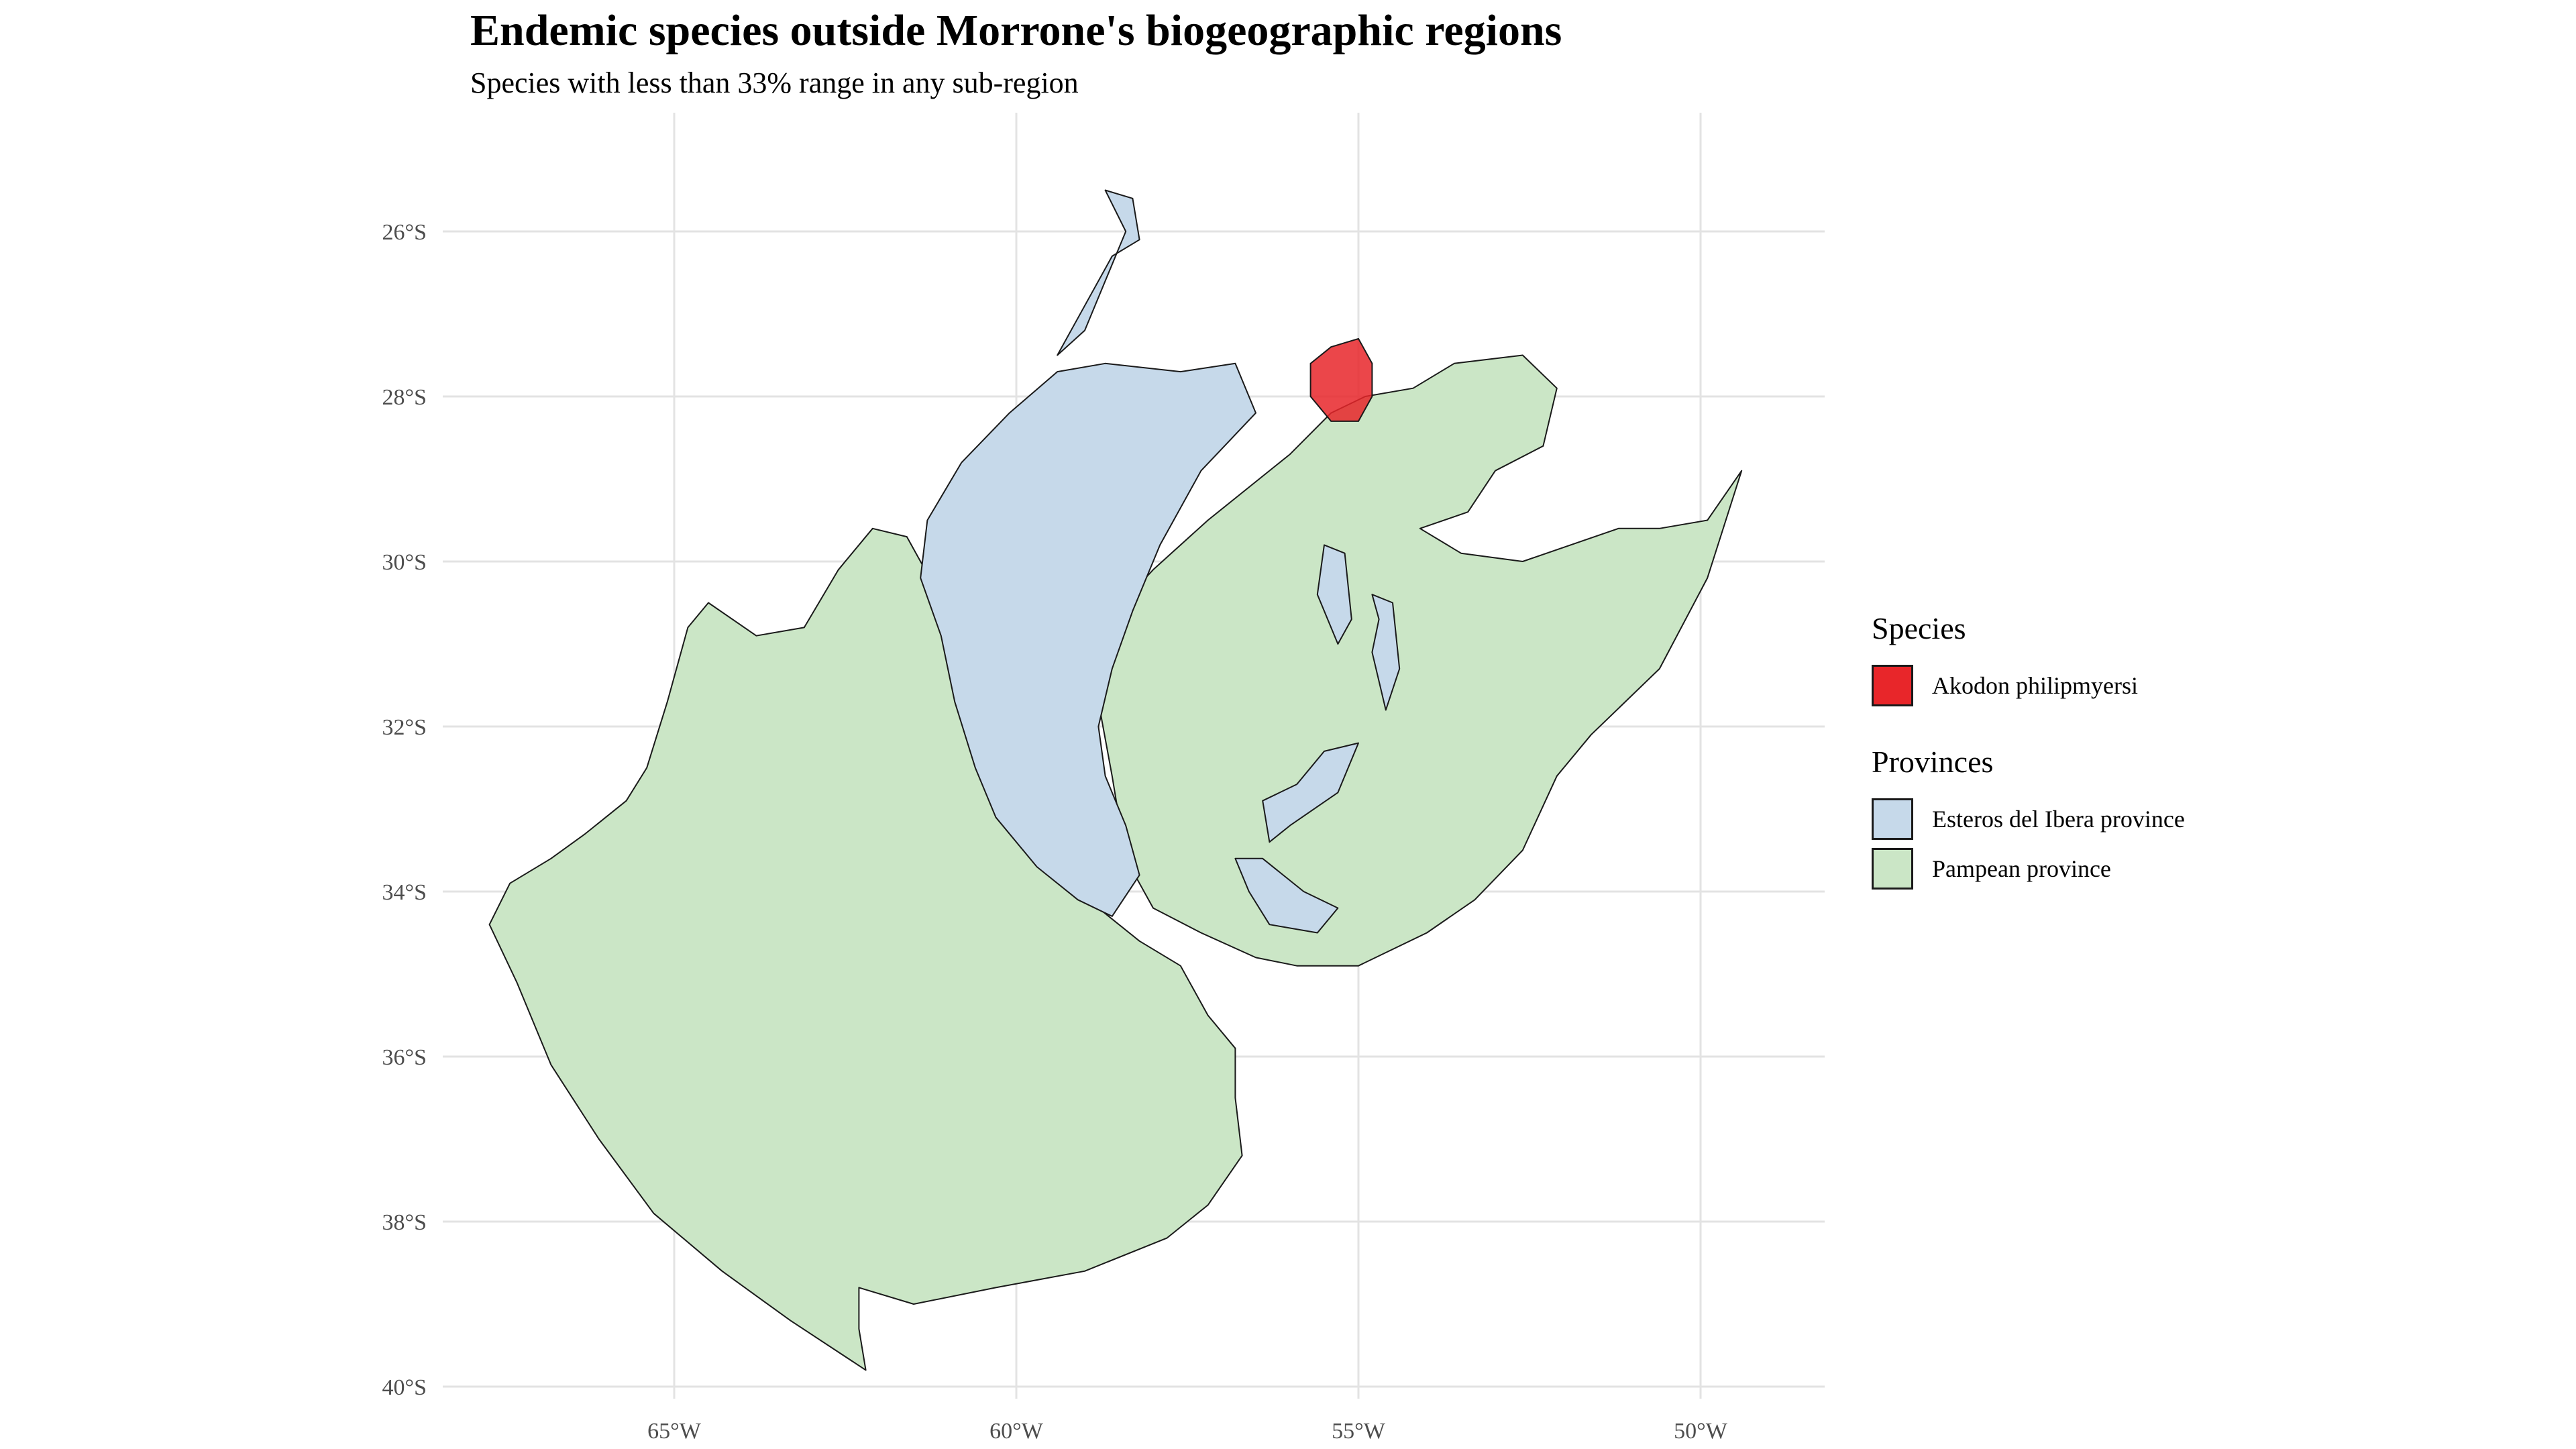 Image resolution: width=2576 pixels, height=1449 pixels. I want to click on legend-label-akodon-philipmyersi: Akodon philipmyersi, so click(2035, 685).